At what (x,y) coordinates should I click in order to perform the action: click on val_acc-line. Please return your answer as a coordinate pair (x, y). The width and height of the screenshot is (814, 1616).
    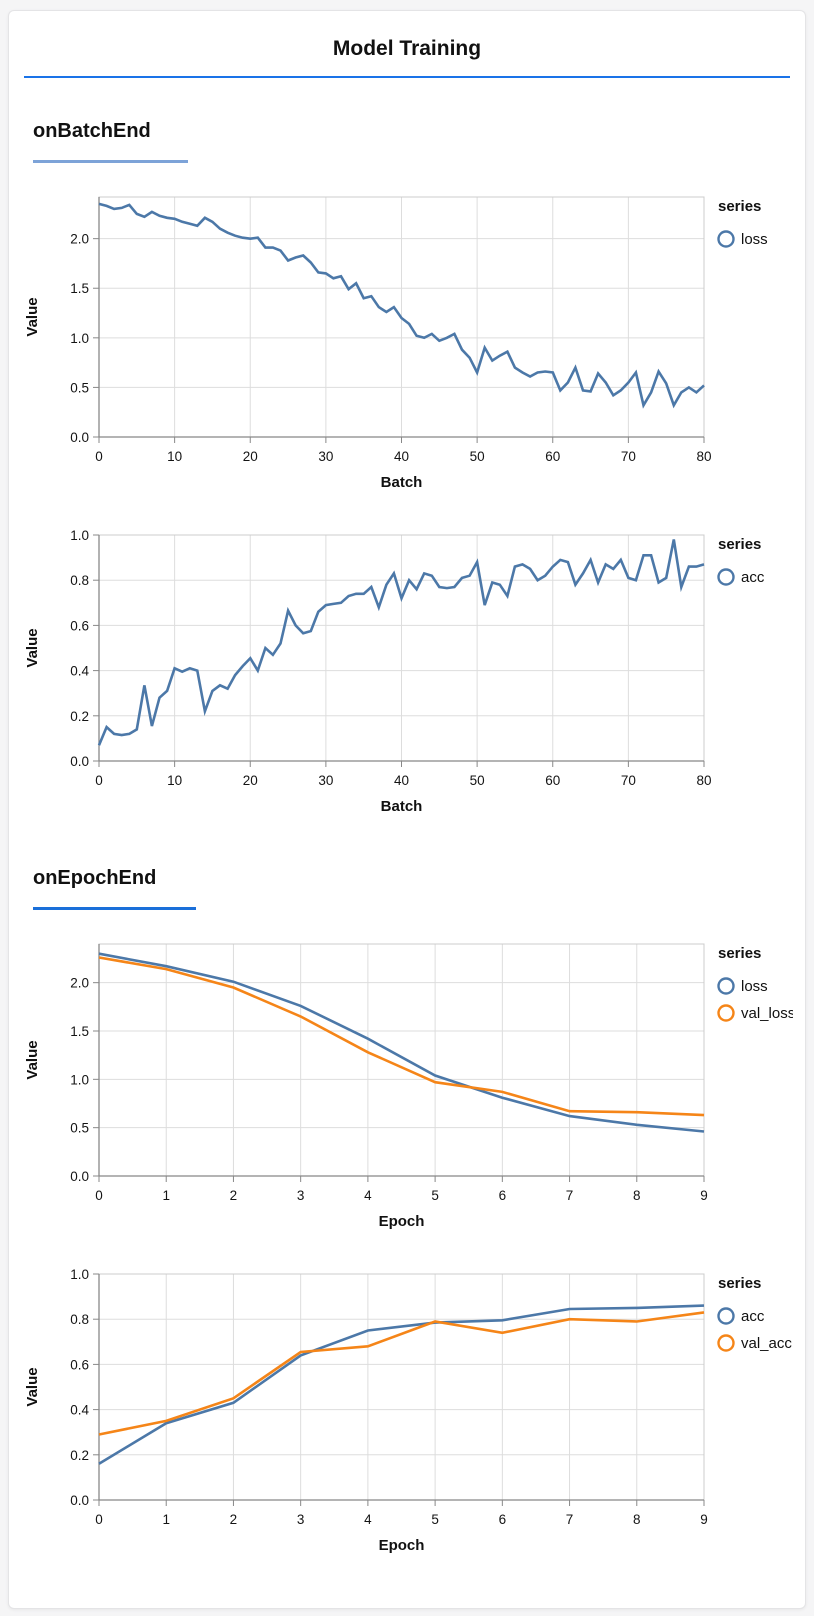
    Looking at the image, I should click on (401, 1373).